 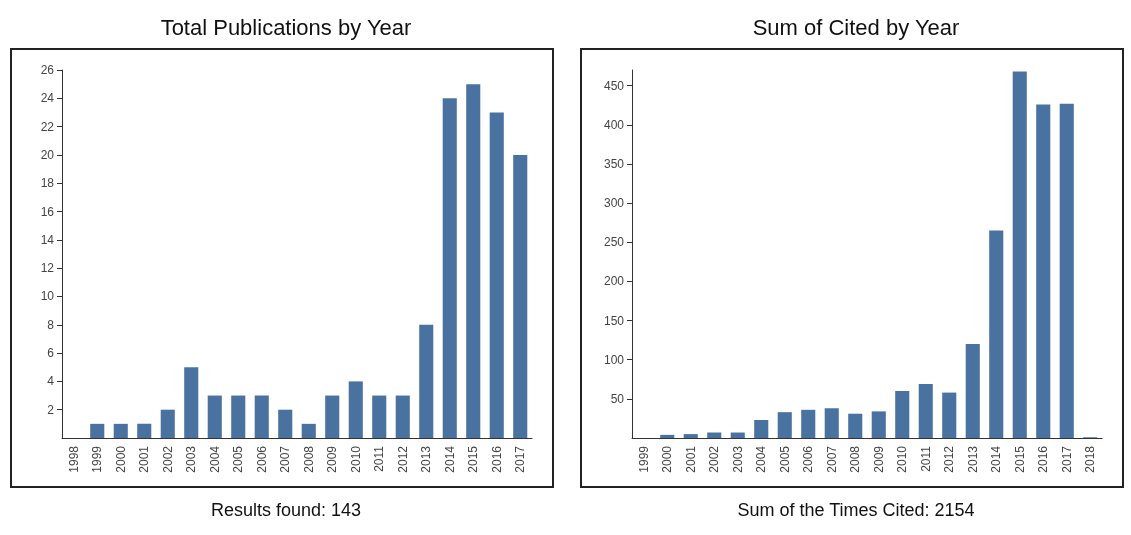 What do you see at coordinates (51, 409) in the screenshot?
I see `y-tick-label: 2` at bounding box center [51, 409].